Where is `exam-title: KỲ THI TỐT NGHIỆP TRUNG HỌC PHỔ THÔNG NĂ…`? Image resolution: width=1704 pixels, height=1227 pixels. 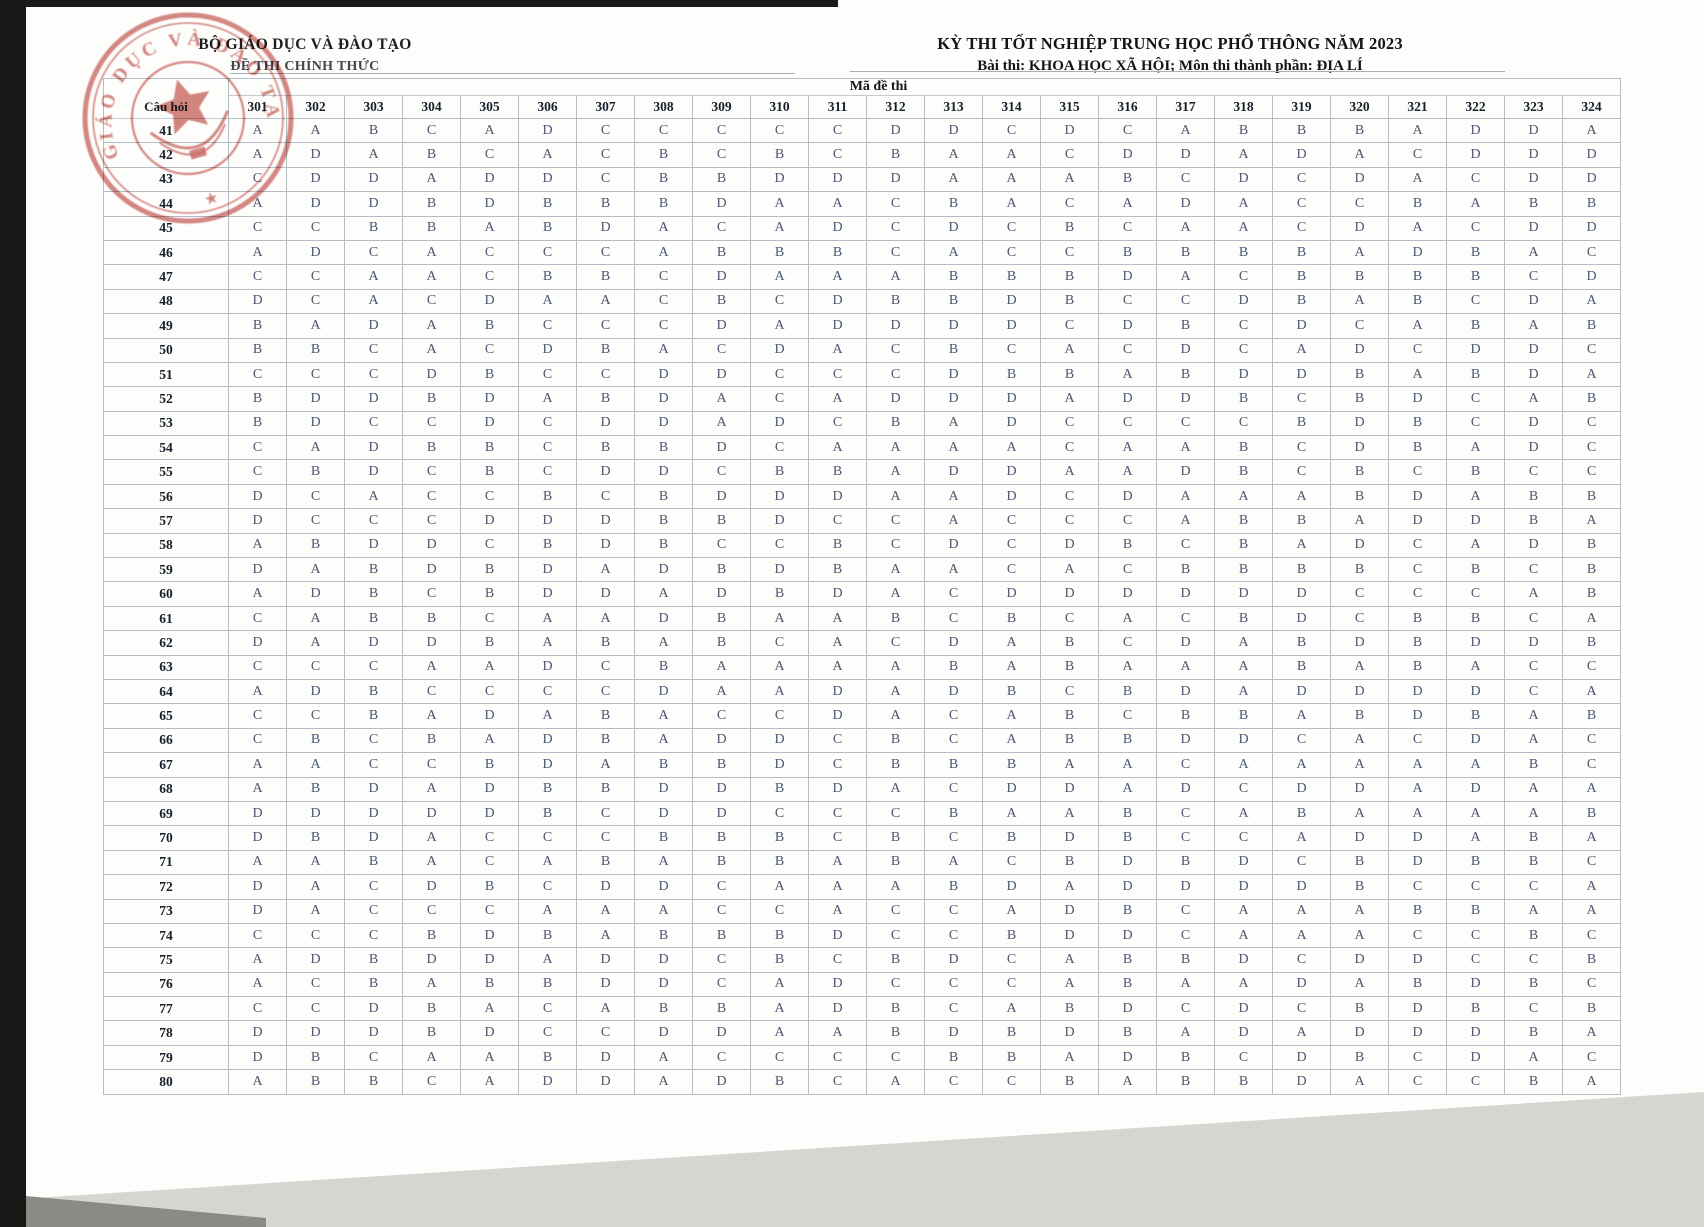 exam-title: KỲ THI TỐT NGHIỆP TRUNG HỌC PHỔ THÔNG NĂ… is located at coordinates (1170, 43).